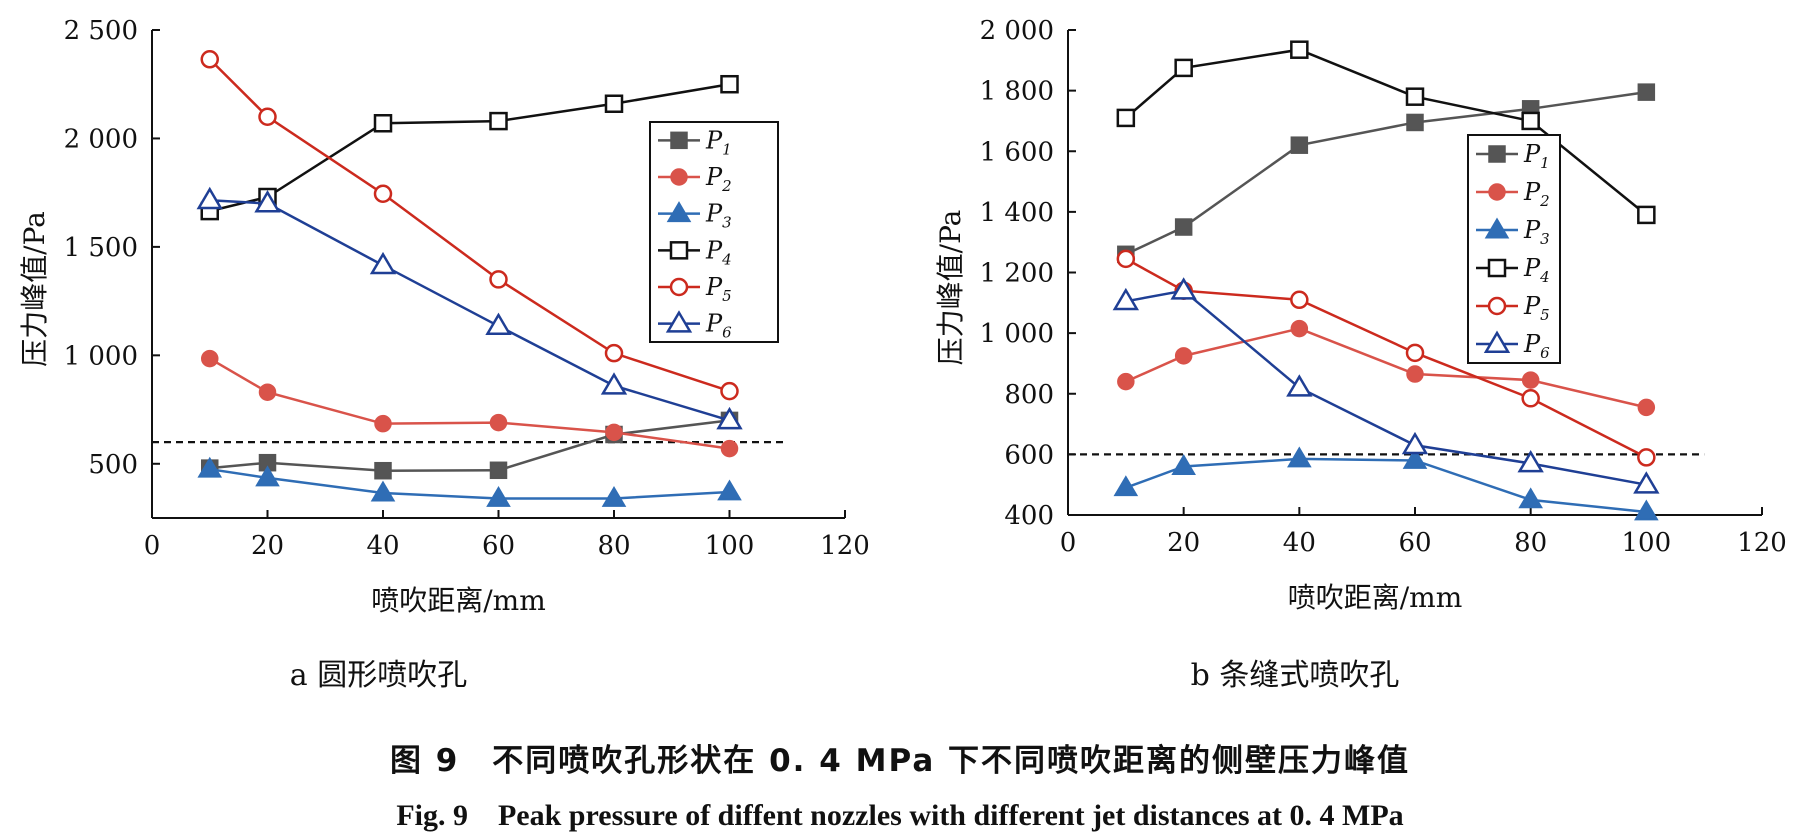 The width and height of the screenshot is (1800, 840). I want to click on x-tick-label: 40, so click(382, 546).